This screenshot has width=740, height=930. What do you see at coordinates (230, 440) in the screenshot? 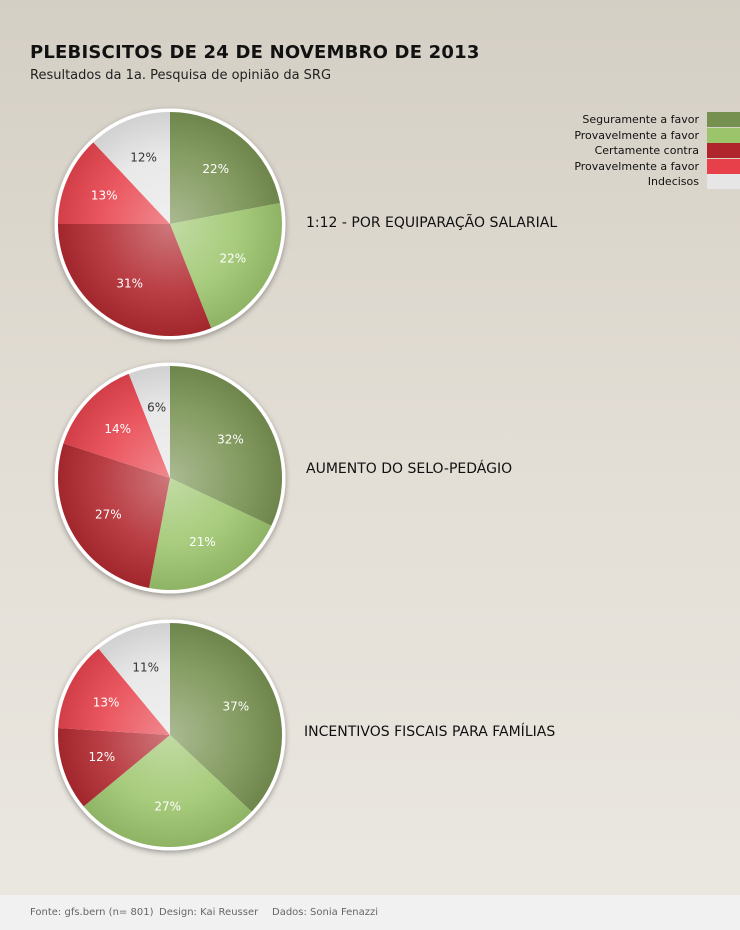
I see `pie-slice-label: 32%` at bounding box center [230, 440].